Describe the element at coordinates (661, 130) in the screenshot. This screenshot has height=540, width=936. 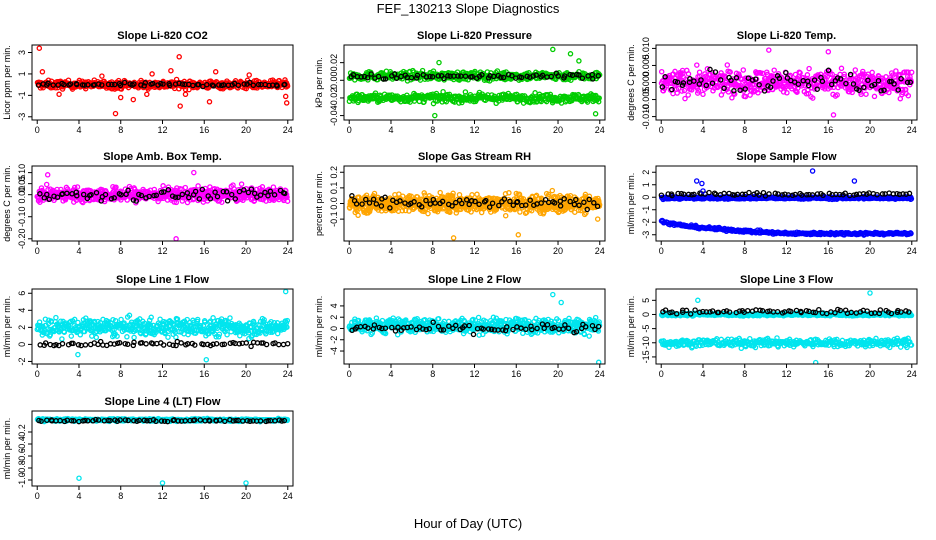
I see `x-tick-label: 0` at that location.